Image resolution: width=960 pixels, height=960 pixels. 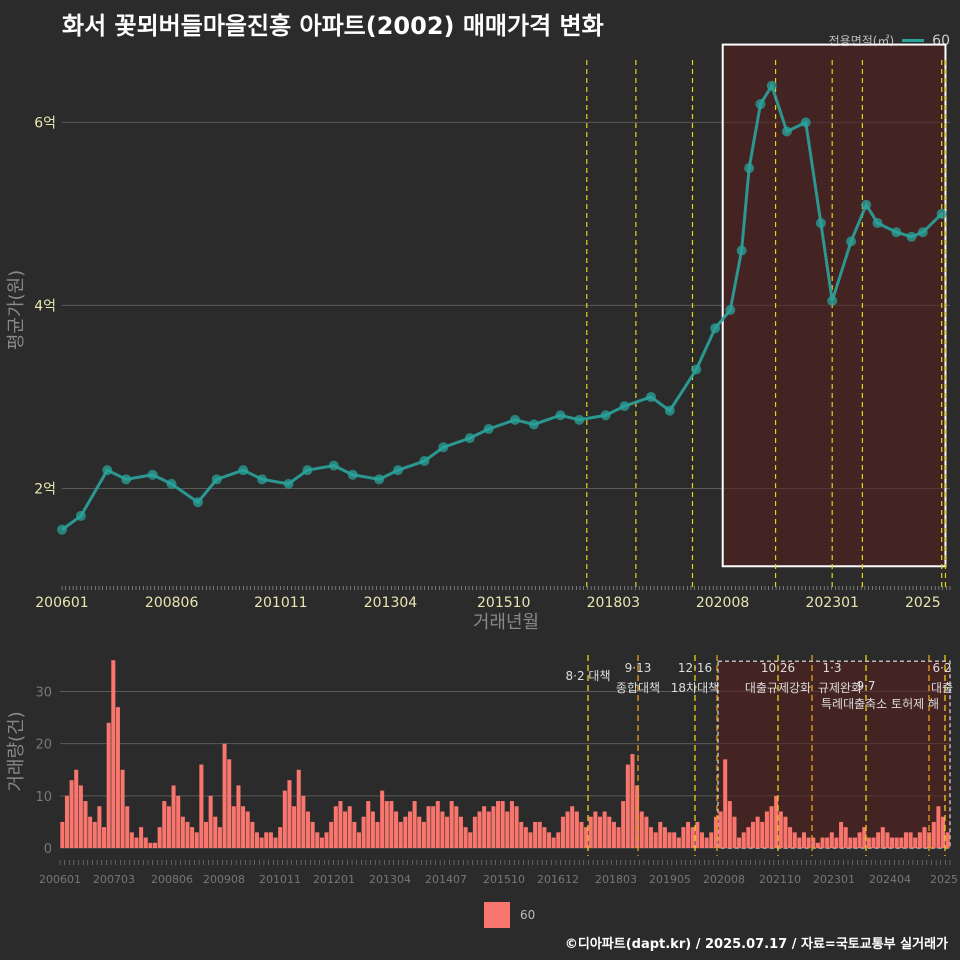 What do you see at coordinates (172, 603) in the screenshot?
I see `x-tick-label: 200806` at bounding box center [172, 603].